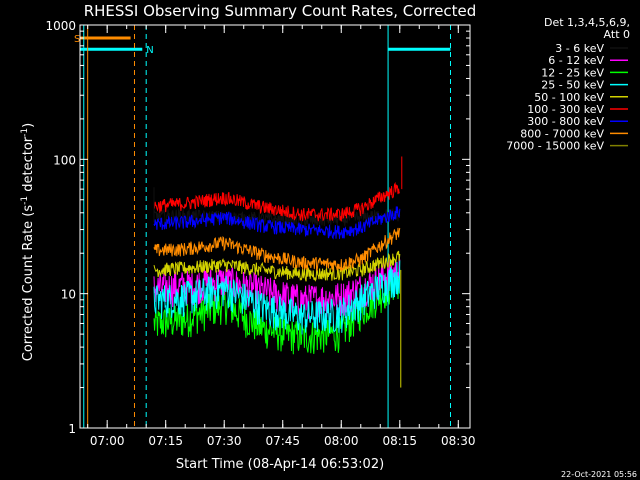  Describe the element at coordinates (565, 109) in the screenshot. I see `legend-label: 100 - 300 keV` at that location.